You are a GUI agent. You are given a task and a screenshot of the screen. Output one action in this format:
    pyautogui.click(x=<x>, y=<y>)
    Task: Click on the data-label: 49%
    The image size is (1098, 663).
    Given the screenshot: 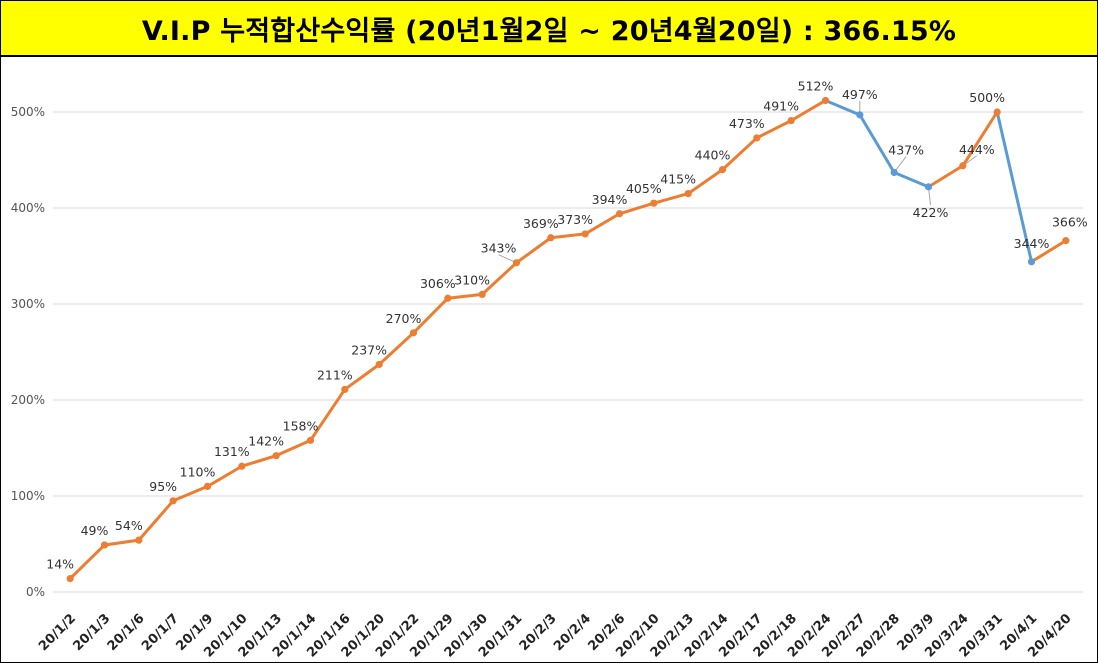 What is the action you would take?
    pyautogui.click(x=95, y=530)
    